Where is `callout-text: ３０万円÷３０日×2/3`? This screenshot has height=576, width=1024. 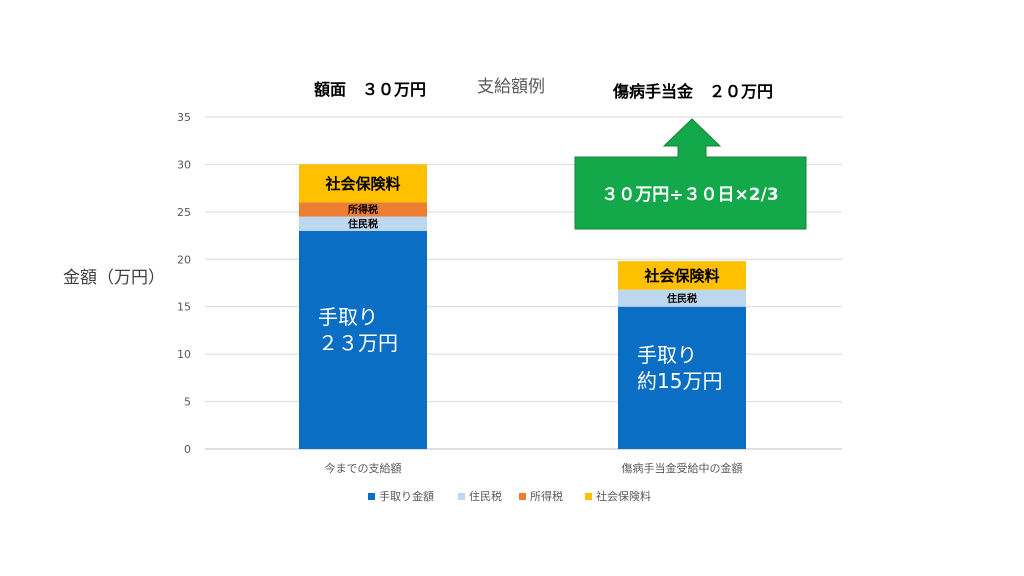 callout-text: ３０万円÷３０日×2/3 is located at coordinates (689, 195).